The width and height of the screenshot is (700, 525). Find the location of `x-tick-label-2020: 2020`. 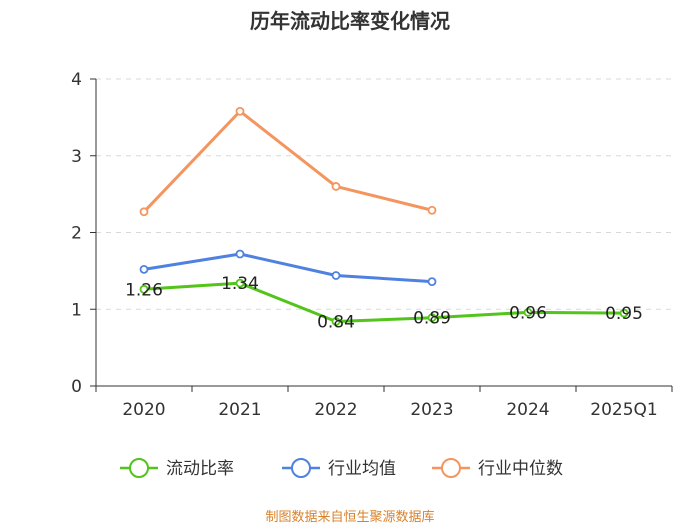

x-tick-label-2020: 2020 is located at coordinates (143, 410).